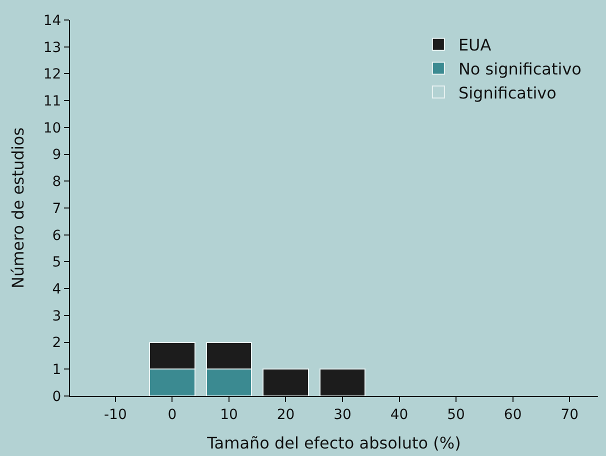  What do you see at coordinates (399, 414) in the screenshot?
I see `x-tick-label: 40` at bounding box center [399, 414].